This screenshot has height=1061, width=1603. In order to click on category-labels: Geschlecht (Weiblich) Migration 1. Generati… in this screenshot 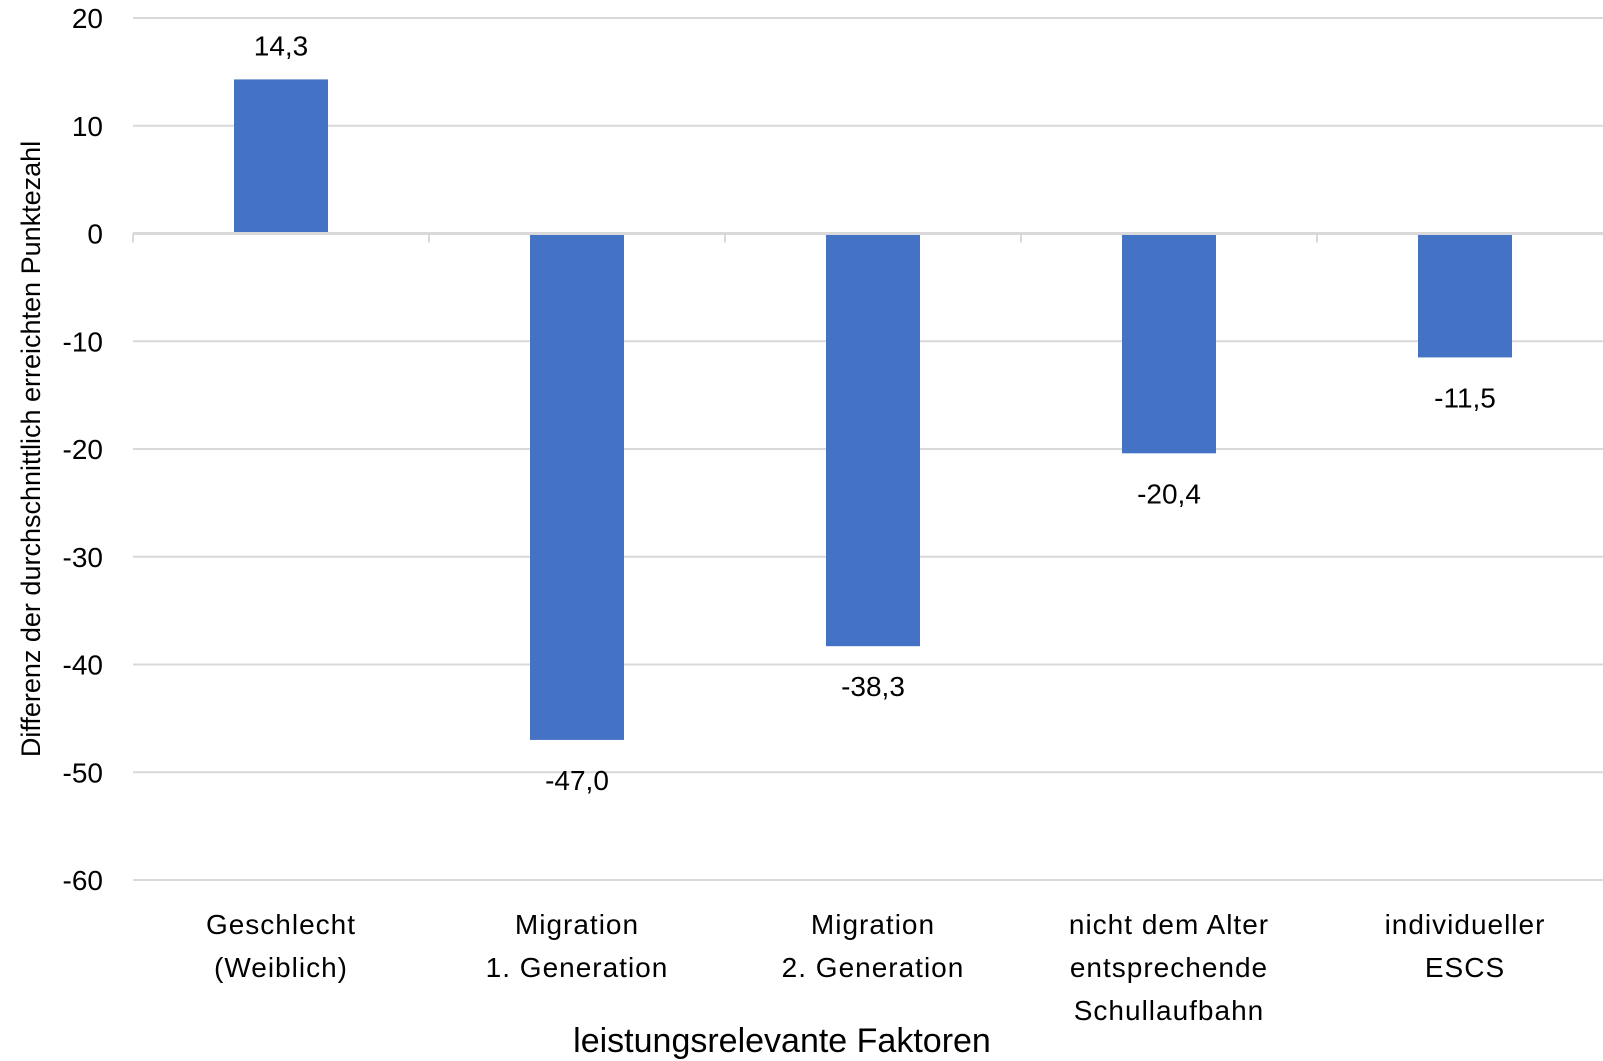, I will do `click(876, 967)`.